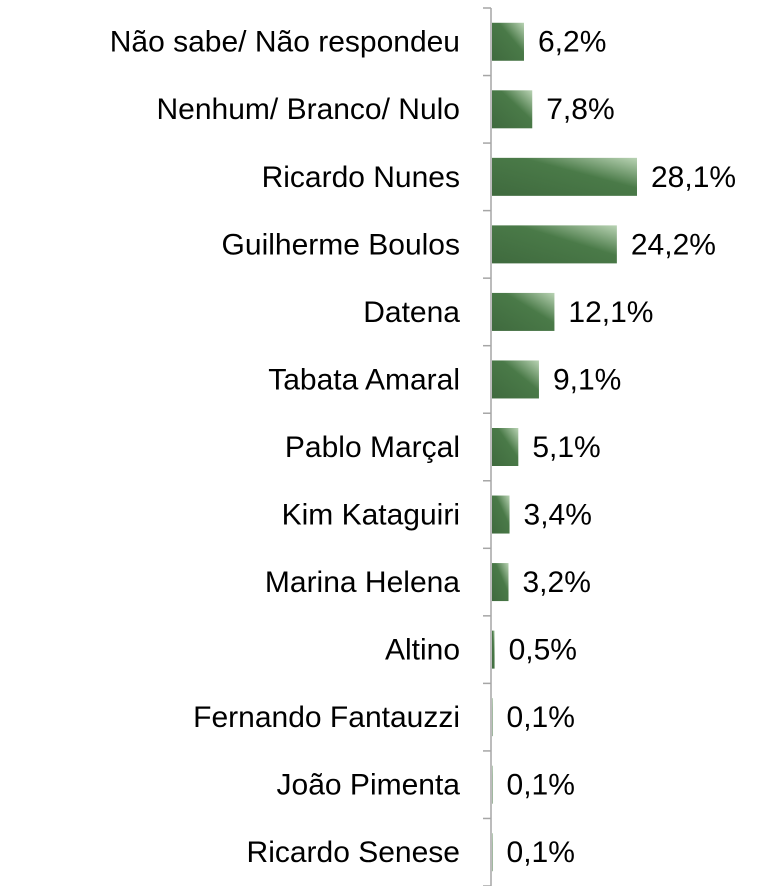 This screenshot has height=886, width=759. Describe the element at coordinates (326, 717) in the screenshot. I see `category-label: Fernando Fantauzzi` at that location.